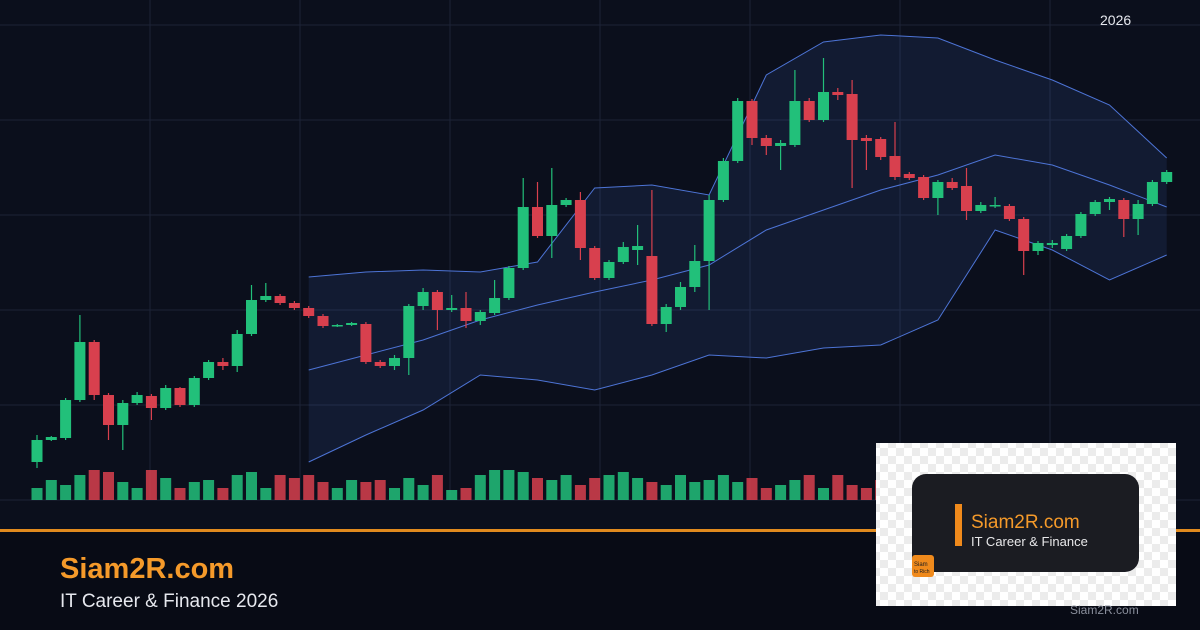 The width and height of the screenshot is (1200, 630). I want to click on badge-icon, so click(923, 566).